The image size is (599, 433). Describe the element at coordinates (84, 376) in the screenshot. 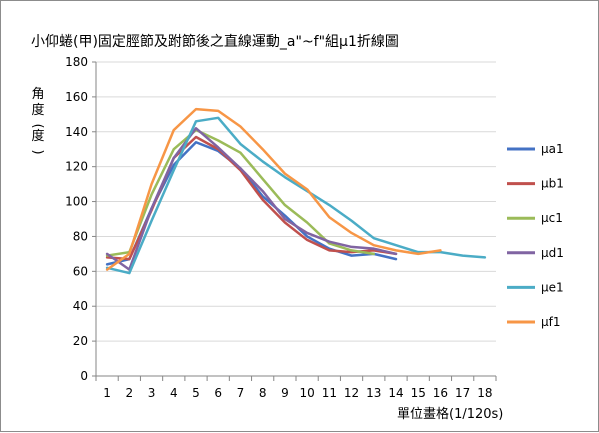

I see `y-tick-label: 0` at that location.